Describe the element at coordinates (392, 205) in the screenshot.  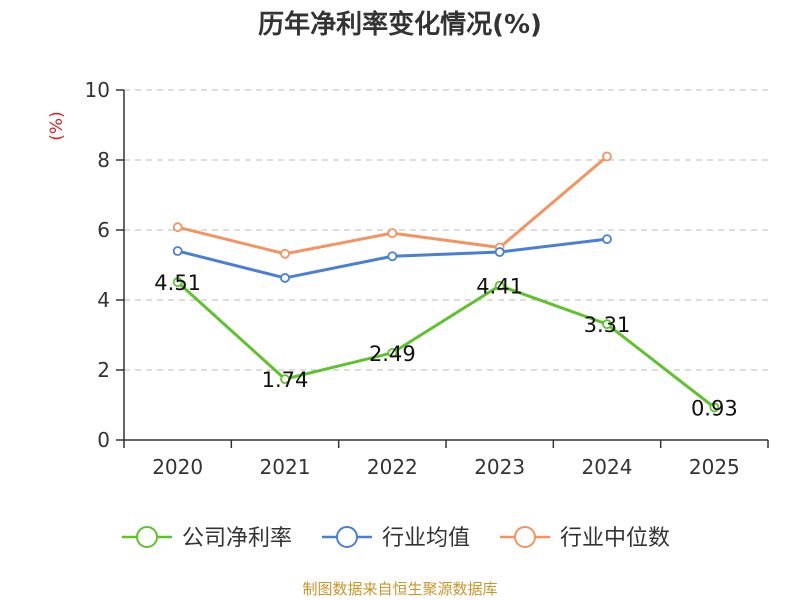
I see `series-line-industry_median` at that location.